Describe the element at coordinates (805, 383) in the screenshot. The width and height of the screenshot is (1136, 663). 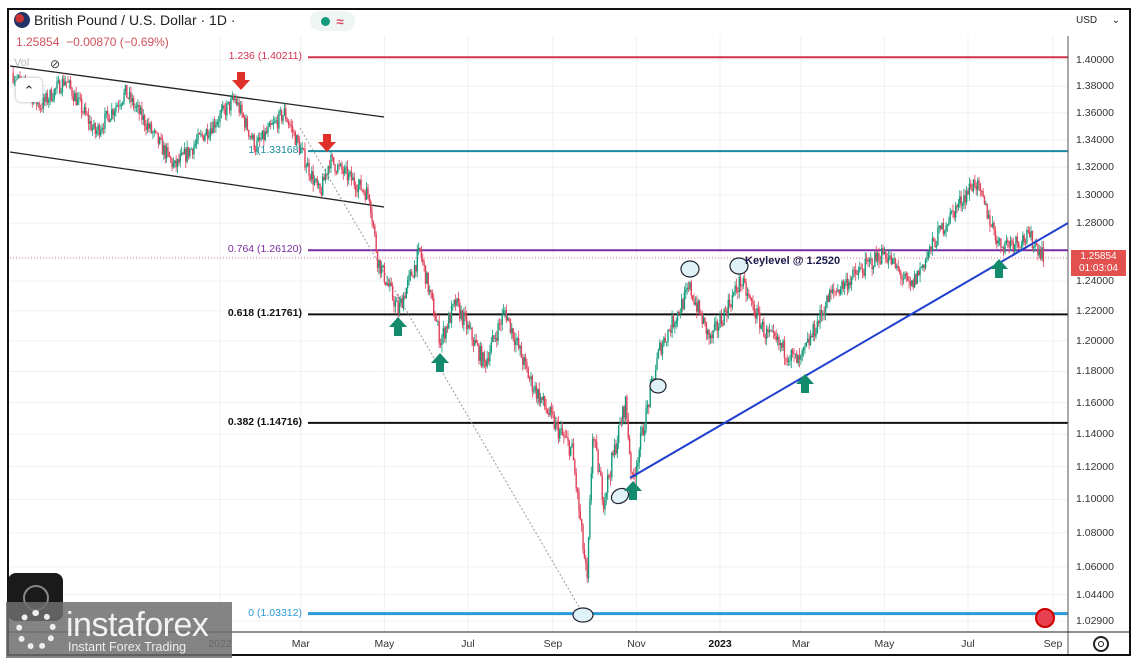
I see `arrow-up-icon` at that location.